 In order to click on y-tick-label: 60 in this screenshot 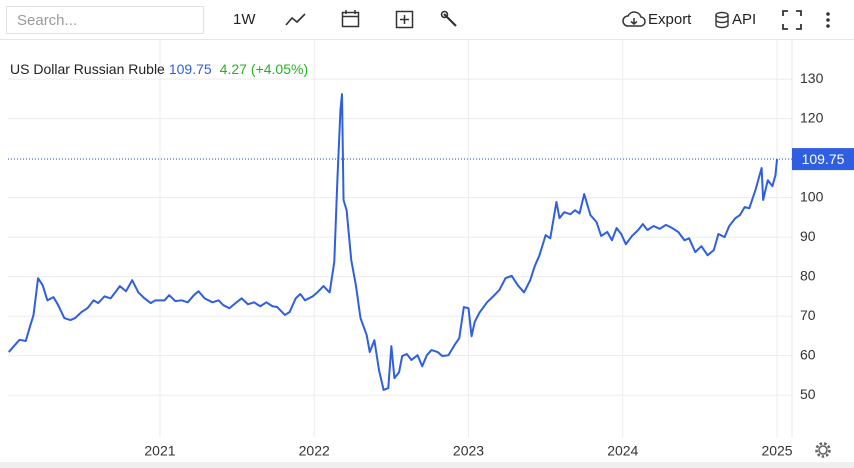, I will do `click(808, 354)`.